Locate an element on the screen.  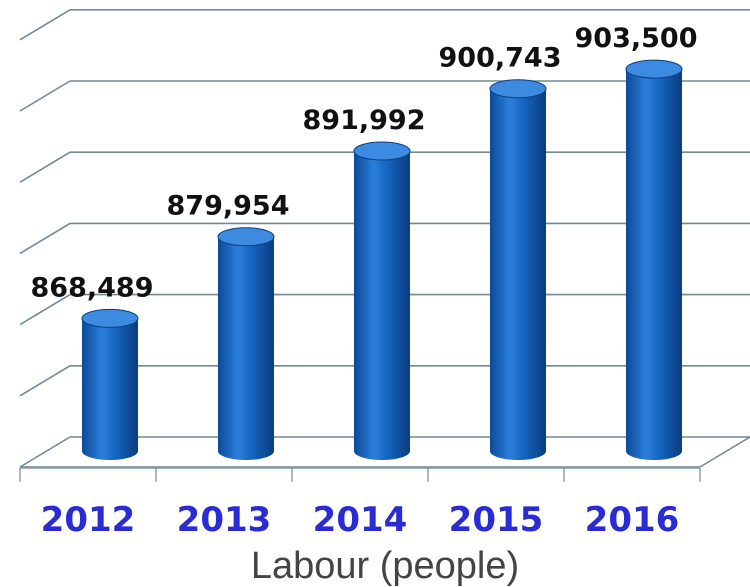
category-labels: 2012 2013 2014 2015 2016 is located at coordinates (360, 520).